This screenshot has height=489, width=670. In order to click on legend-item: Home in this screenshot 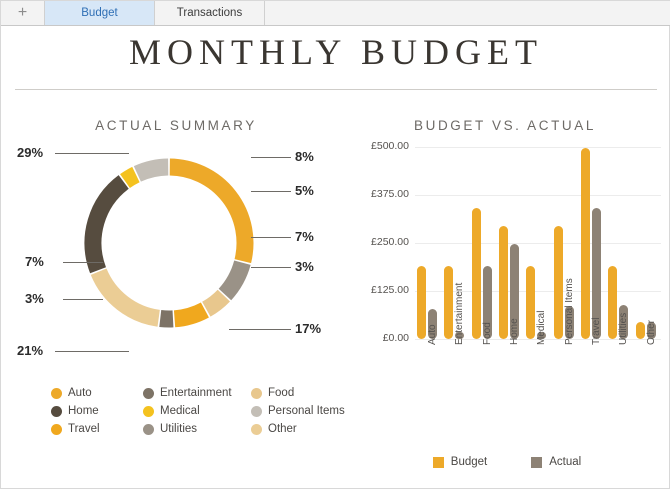, I will do `click(97, 411)`.